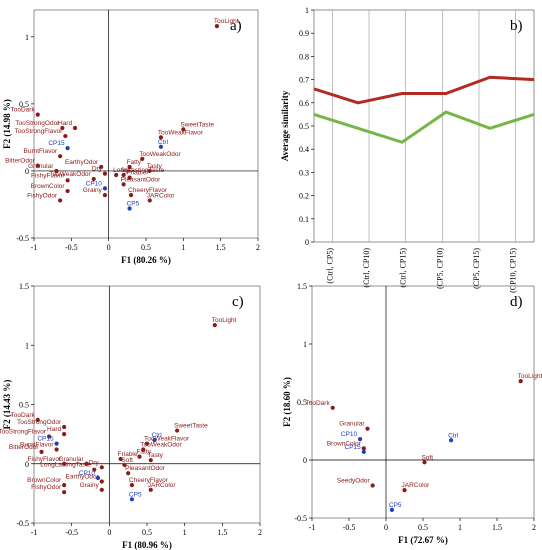  What do you see at coordinates (147, 545) in the screenshot?
I see `x-axis-title: F1 (80.96 %)` at bounding box center [147, 545].